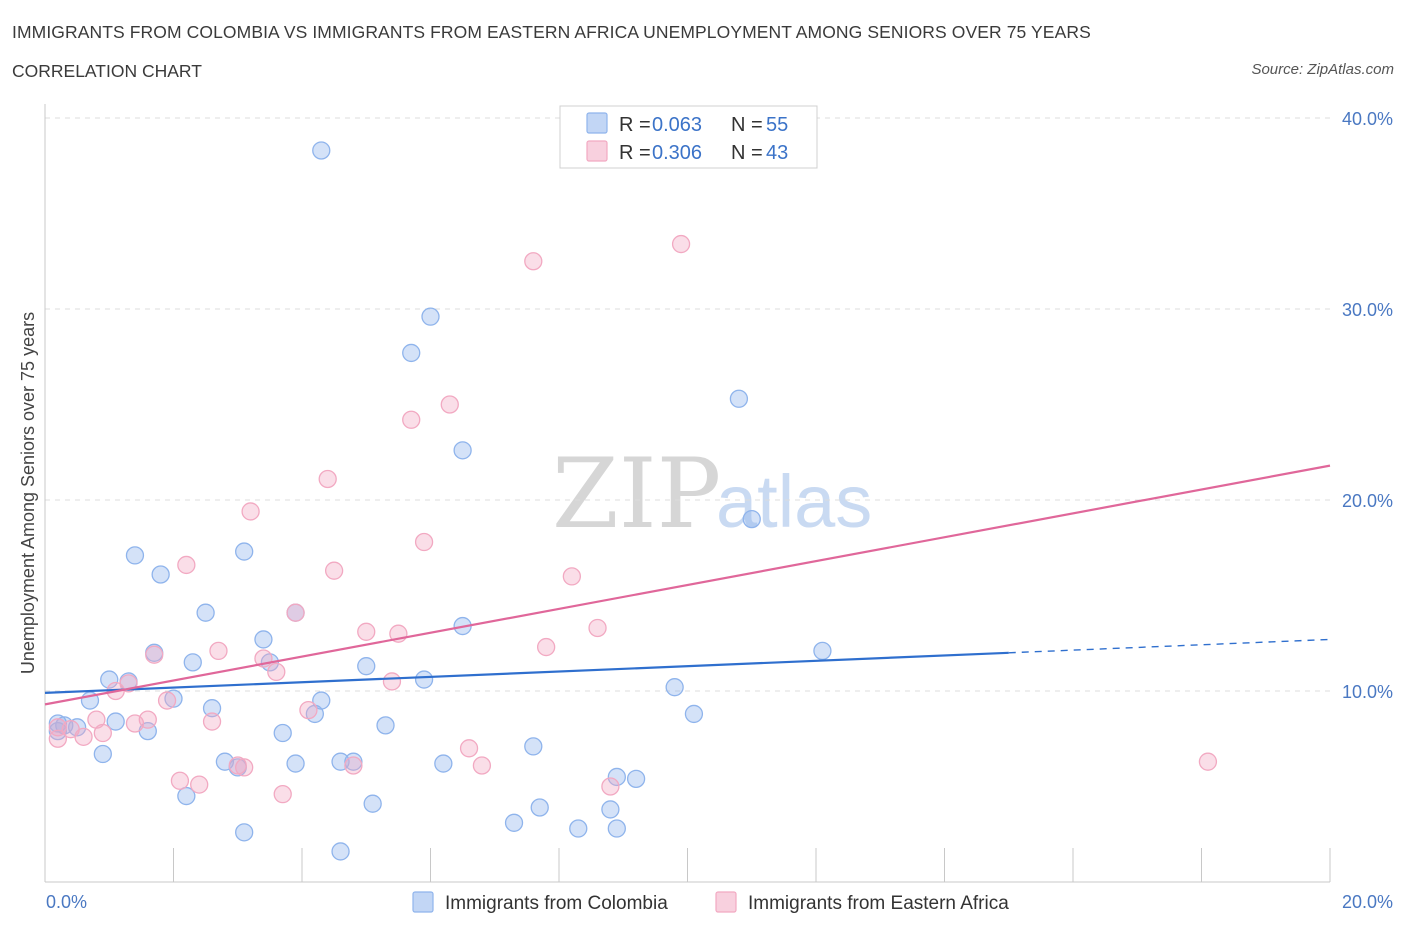 Image resolution: width=1406 pixels, height=930 pixels. What do you see at coordinates (1367, 902) in the screenshot?
I see `x-tick-label-max: 20.0%` at bounding box center [1367, 902].